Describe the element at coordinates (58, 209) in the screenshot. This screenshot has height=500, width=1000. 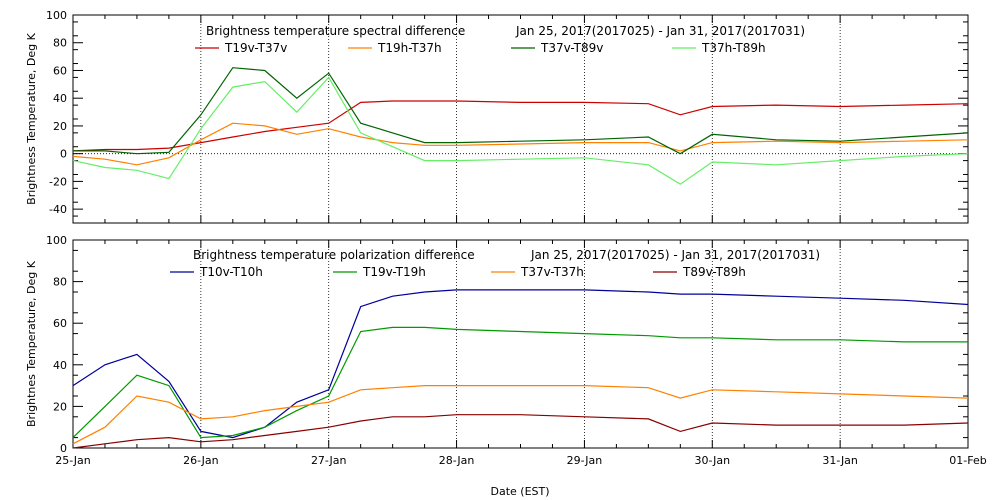
I see `y-tick-label: -40` at that location.